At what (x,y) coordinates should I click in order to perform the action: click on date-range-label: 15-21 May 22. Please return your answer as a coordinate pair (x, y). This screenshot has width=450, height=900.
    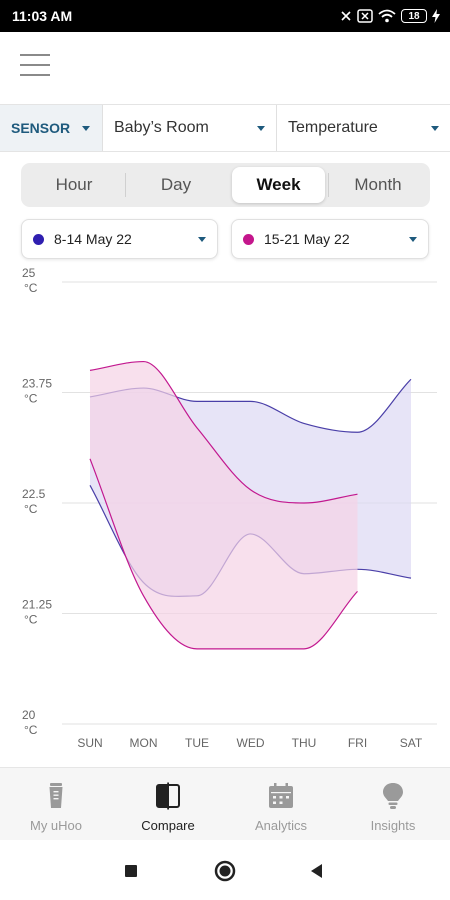
    Looking at the image, I should click on (307, 239).